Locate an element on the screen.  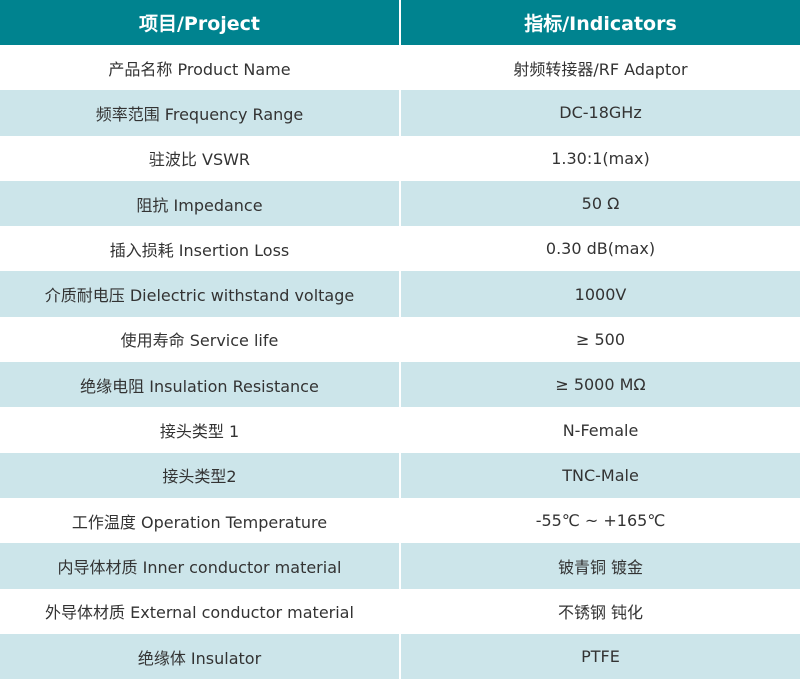
indicator-cell: 射频转接器/RF Adaptor is located at coordinates (600, 68).